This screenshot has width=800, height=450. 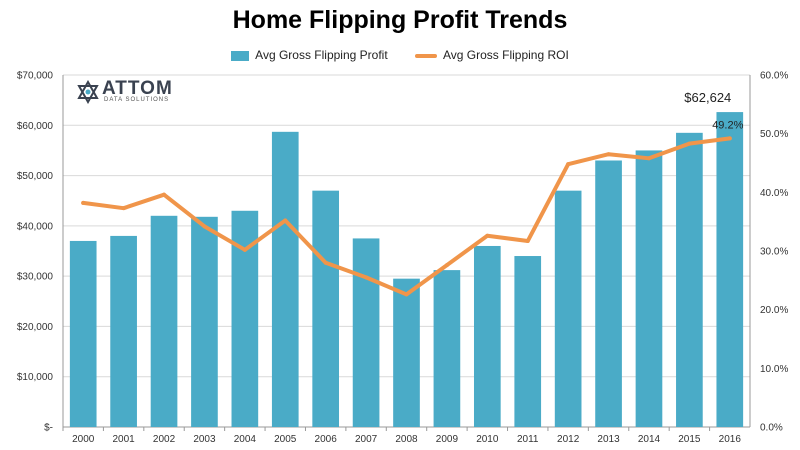 What do you see at coordinates (774, 369) in the screenshot?
I see `y-right-tick-label: 10.0%` at bounding box center [774, 369].